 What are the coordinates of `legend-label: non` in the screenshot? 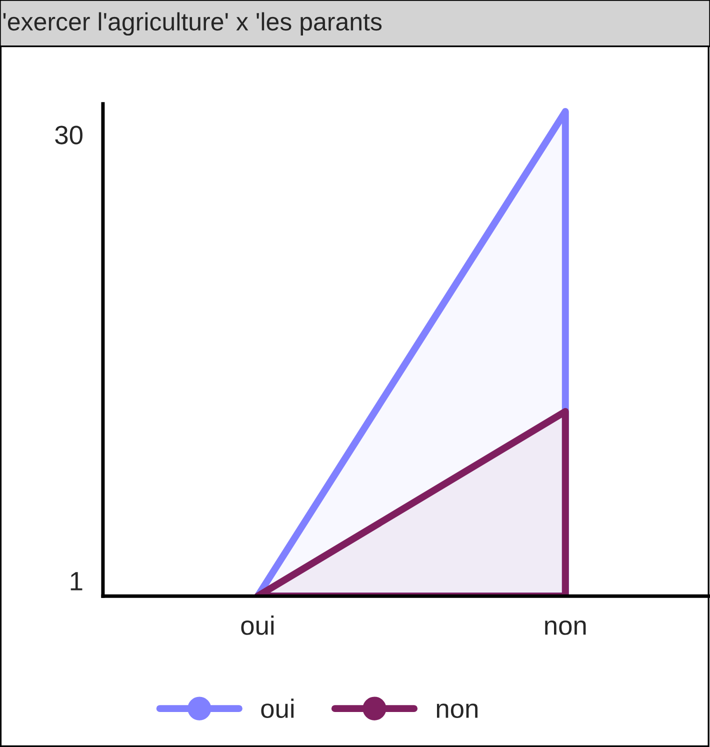 It's located at (457, 711).